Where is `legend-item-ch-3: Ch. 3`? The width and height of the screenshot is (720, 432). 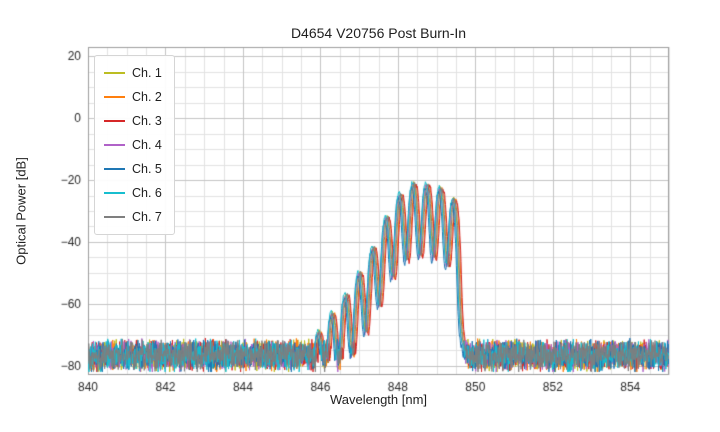
legend-item-ch-3: Ch. 3 is located at coordinates (133, 121).